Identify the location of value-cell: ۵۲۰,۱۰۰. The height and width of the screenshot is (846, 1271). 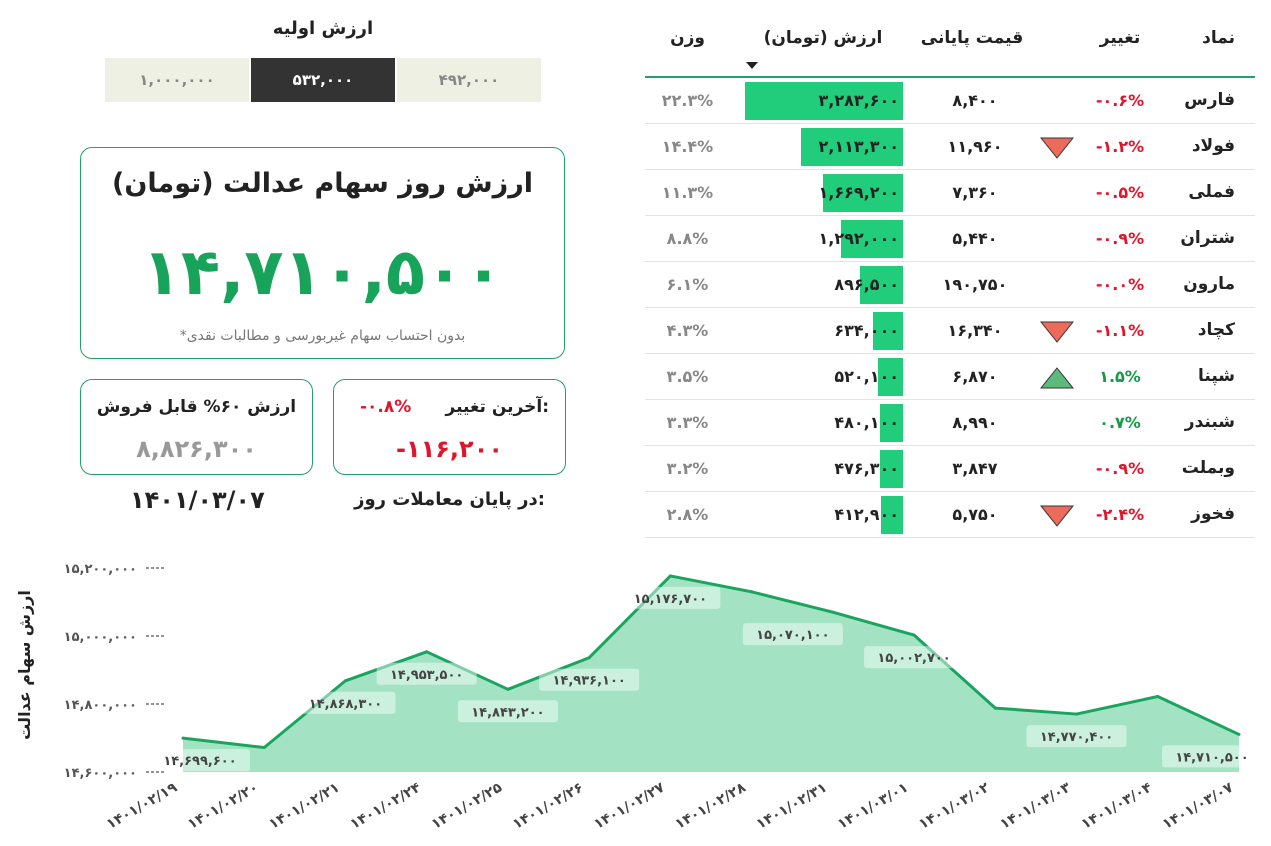
(823, 376).